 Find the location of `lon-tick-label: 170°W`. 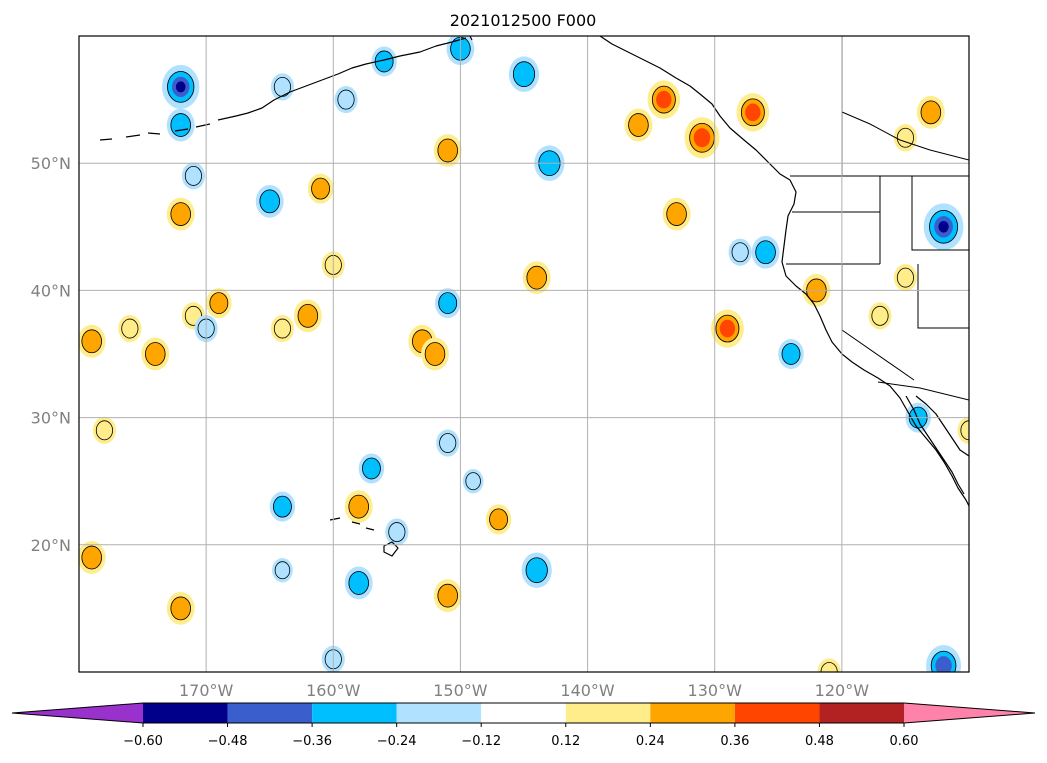

lon-tick-label: 170°W is located at coordinates (206, 690).